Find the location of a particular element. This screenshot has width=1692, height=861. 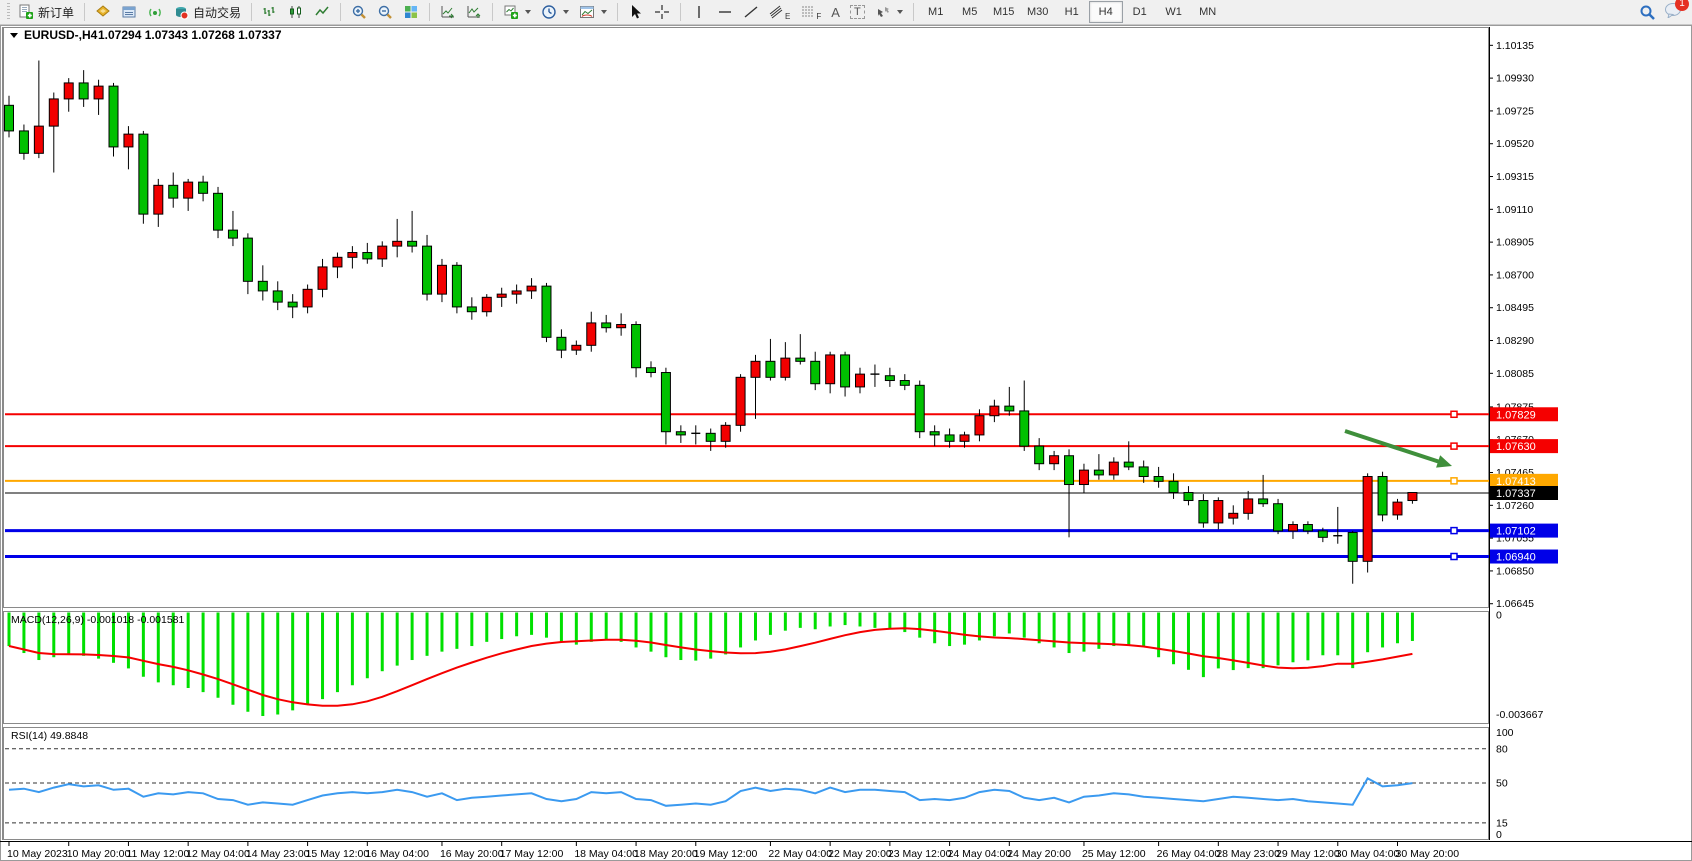

equidistant-channel-button: E is located at coordinates (779, 12).